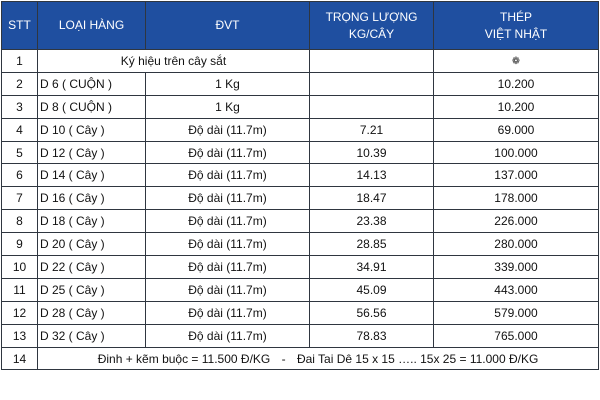 The height and width of the screenshot is (400, 600). What do you see at coordinates (91, 83) in the screenshot?
I see `cell-name: D 6 ( CUỘN )` at bounding box center [91, 83].